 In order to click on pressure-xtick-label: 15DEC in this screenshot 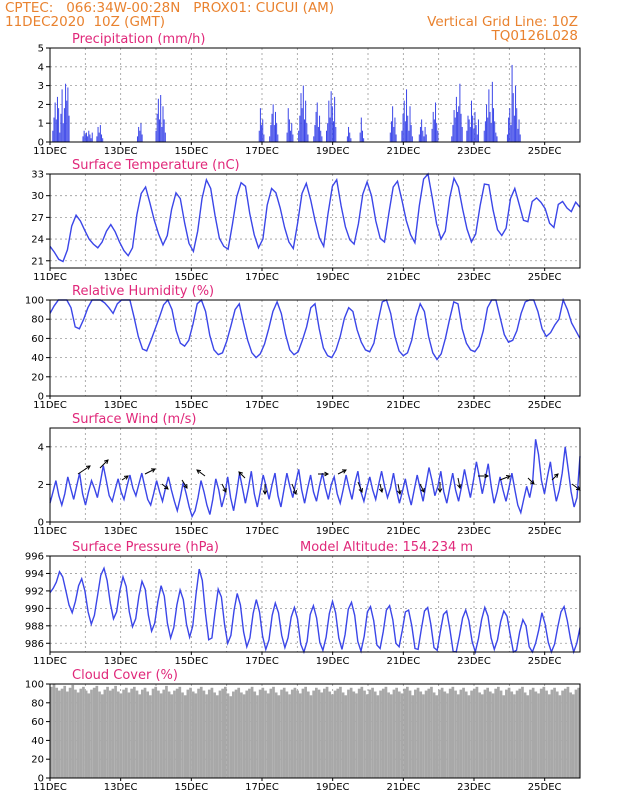, I will do `click(191, 661)`.